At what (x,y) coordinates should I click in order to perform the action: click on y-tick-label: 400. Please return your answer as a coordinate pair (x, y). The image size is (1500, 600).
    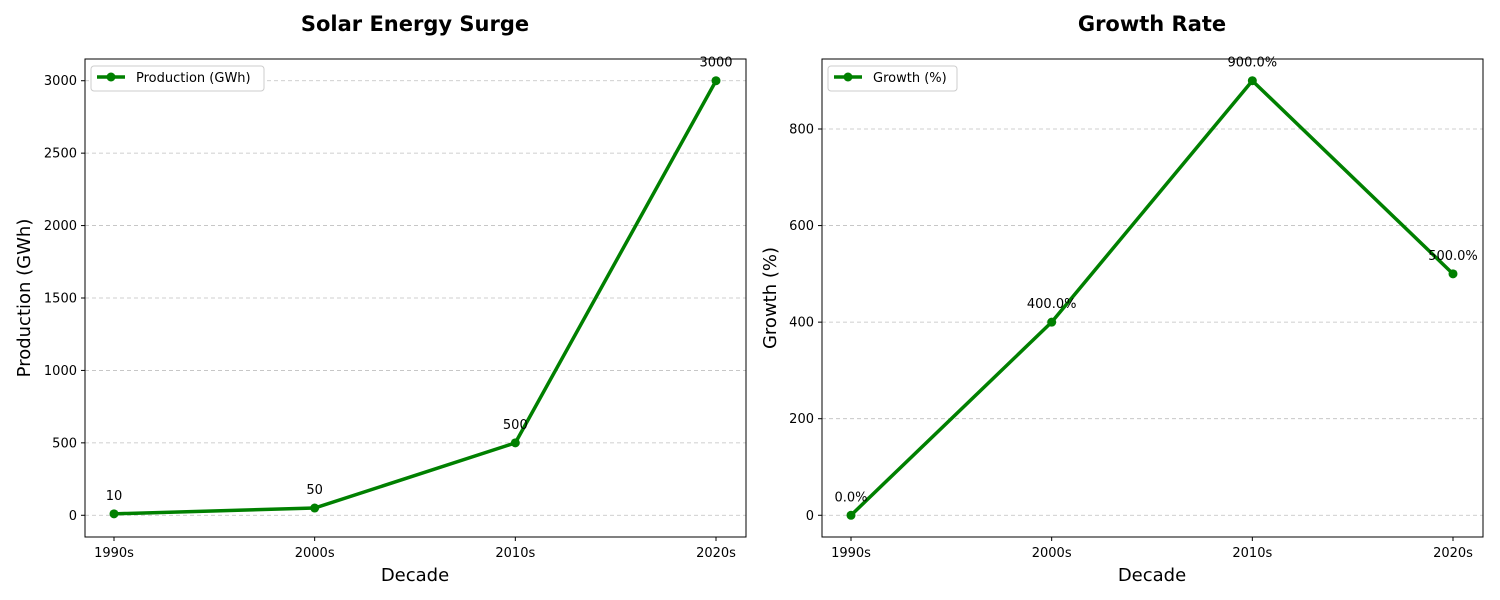
    Looking at the image, I should click on (801, 323).